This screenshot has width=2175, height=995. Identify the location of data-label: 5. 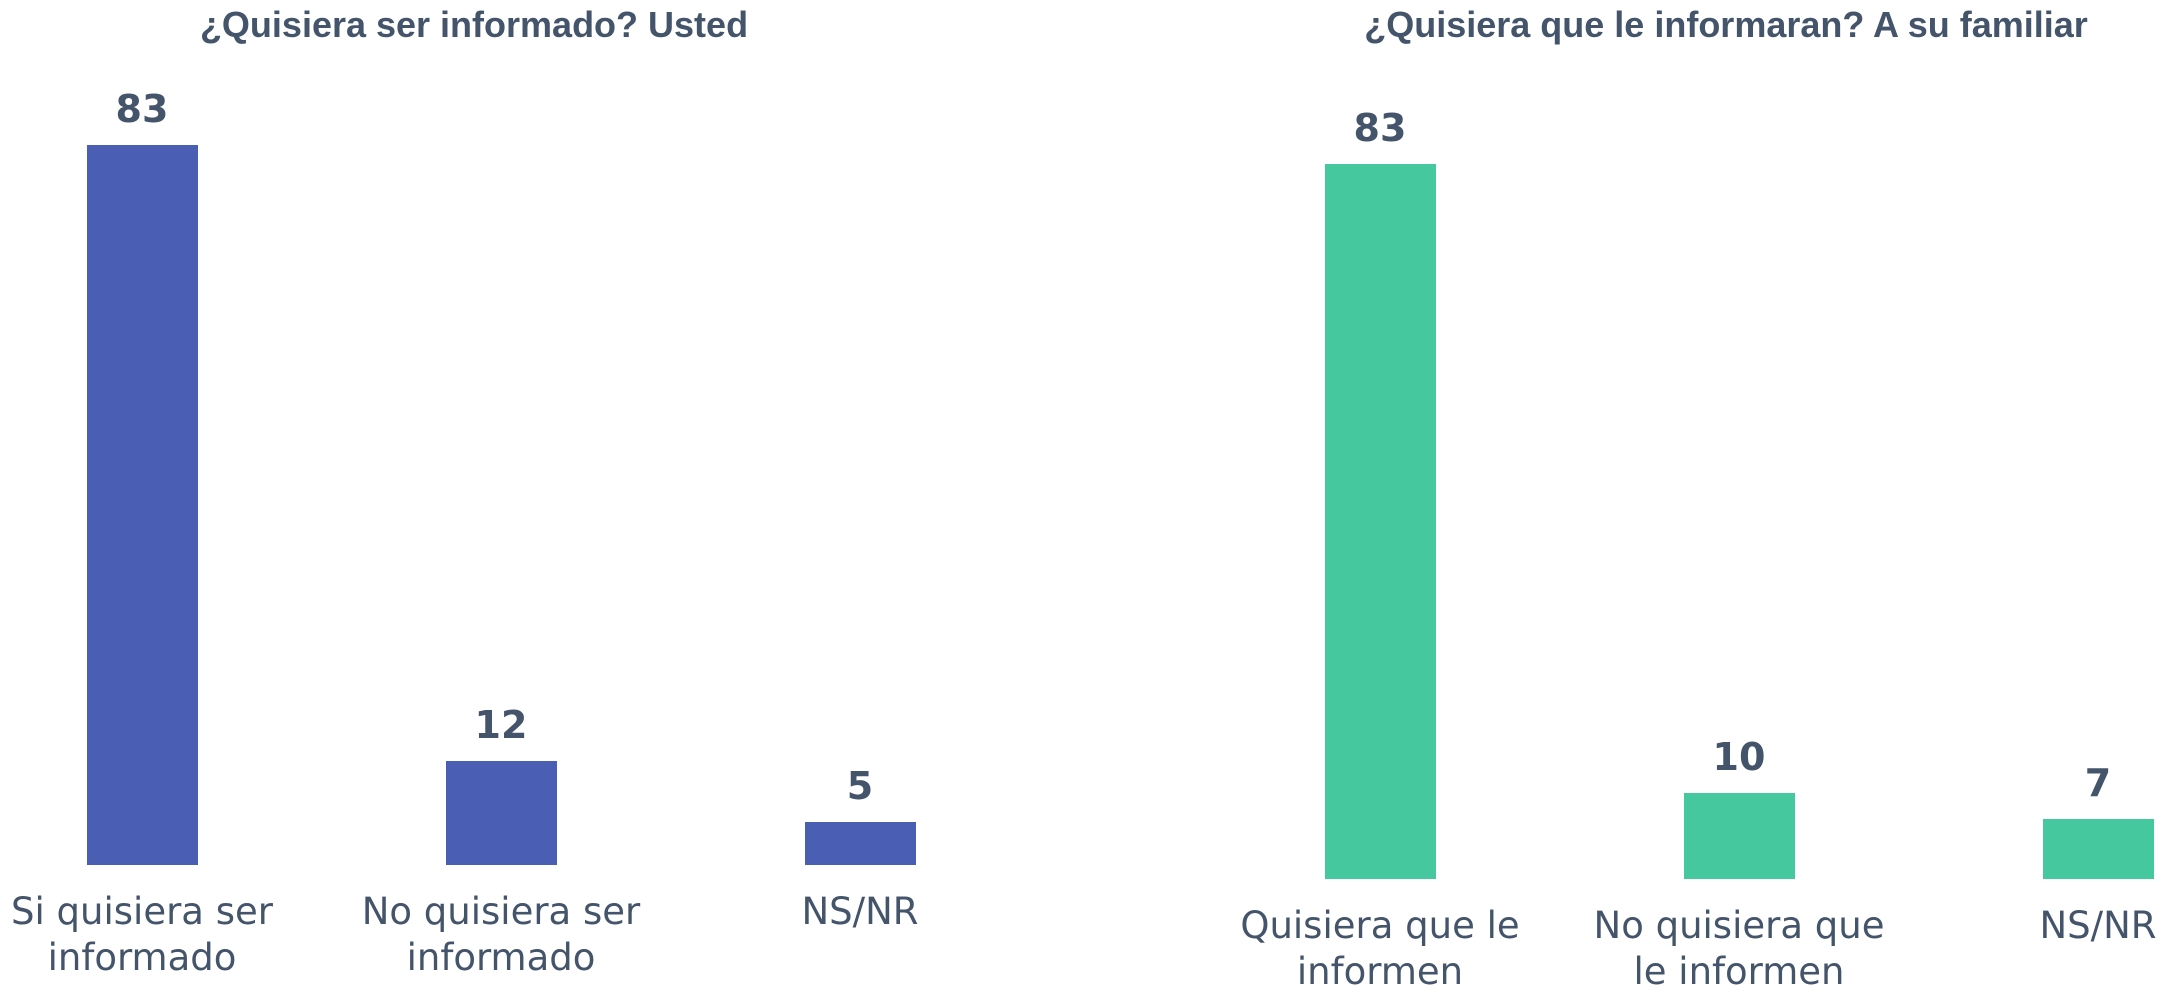
(860, 785).